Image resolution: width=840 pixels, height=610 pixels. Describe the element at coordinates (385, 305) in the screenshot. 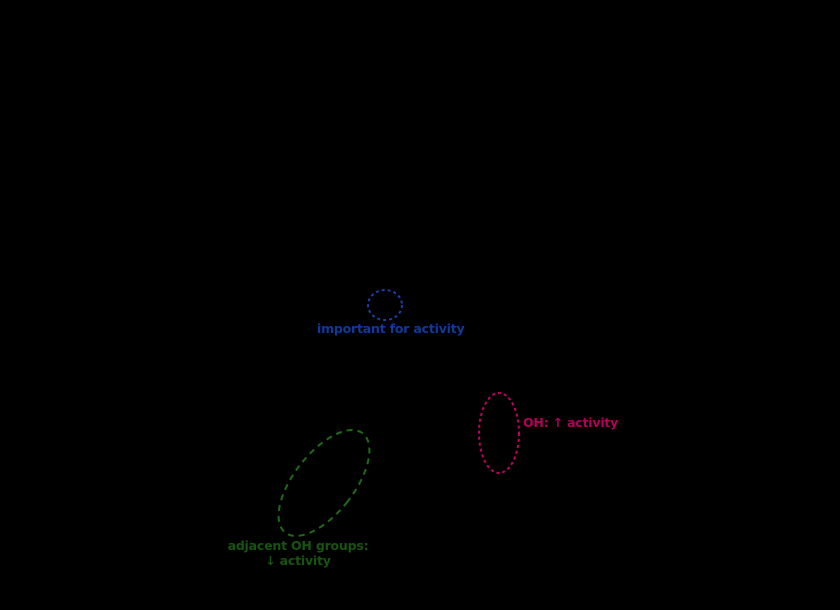

I see `dashed-circle-highlight-icon` at that location.